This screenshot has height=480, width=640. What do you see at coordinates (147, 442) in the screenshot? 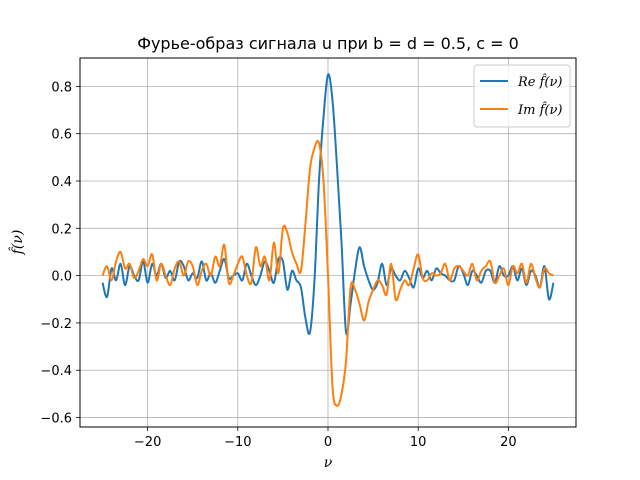
I see `x-tick-label: −20` at bounding box center [147, 442].